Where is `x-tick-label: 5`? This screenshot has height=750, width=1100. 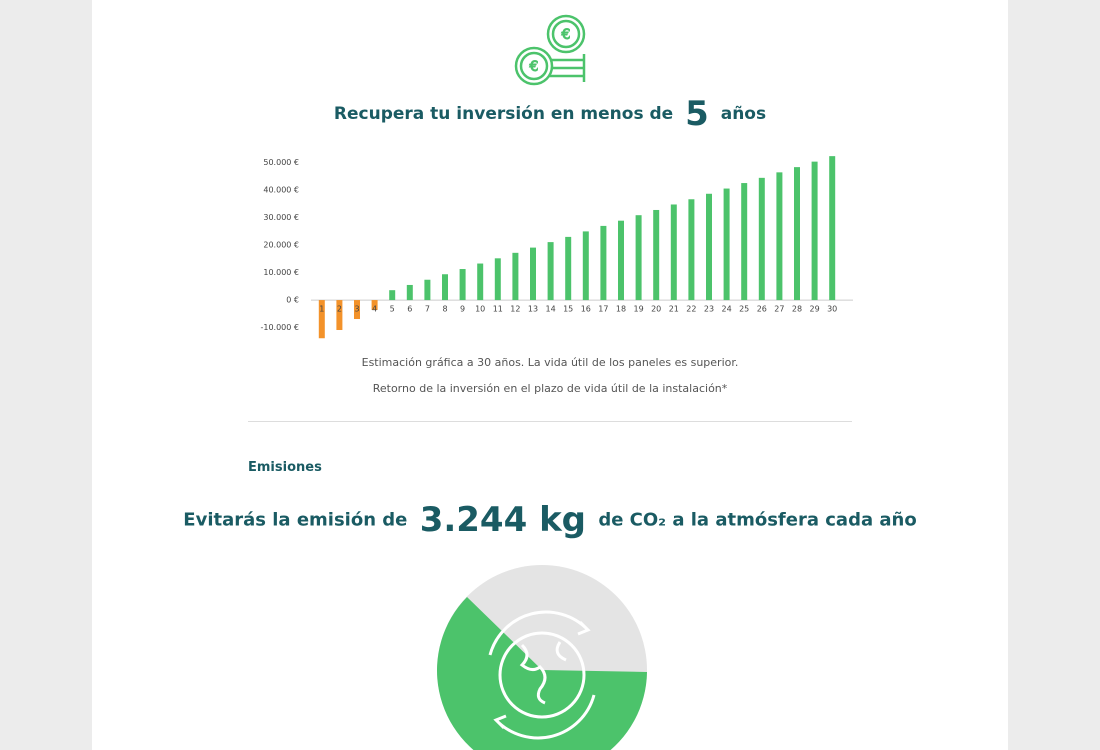
x-tick-label: 5 is located at coordinates (392, 309).